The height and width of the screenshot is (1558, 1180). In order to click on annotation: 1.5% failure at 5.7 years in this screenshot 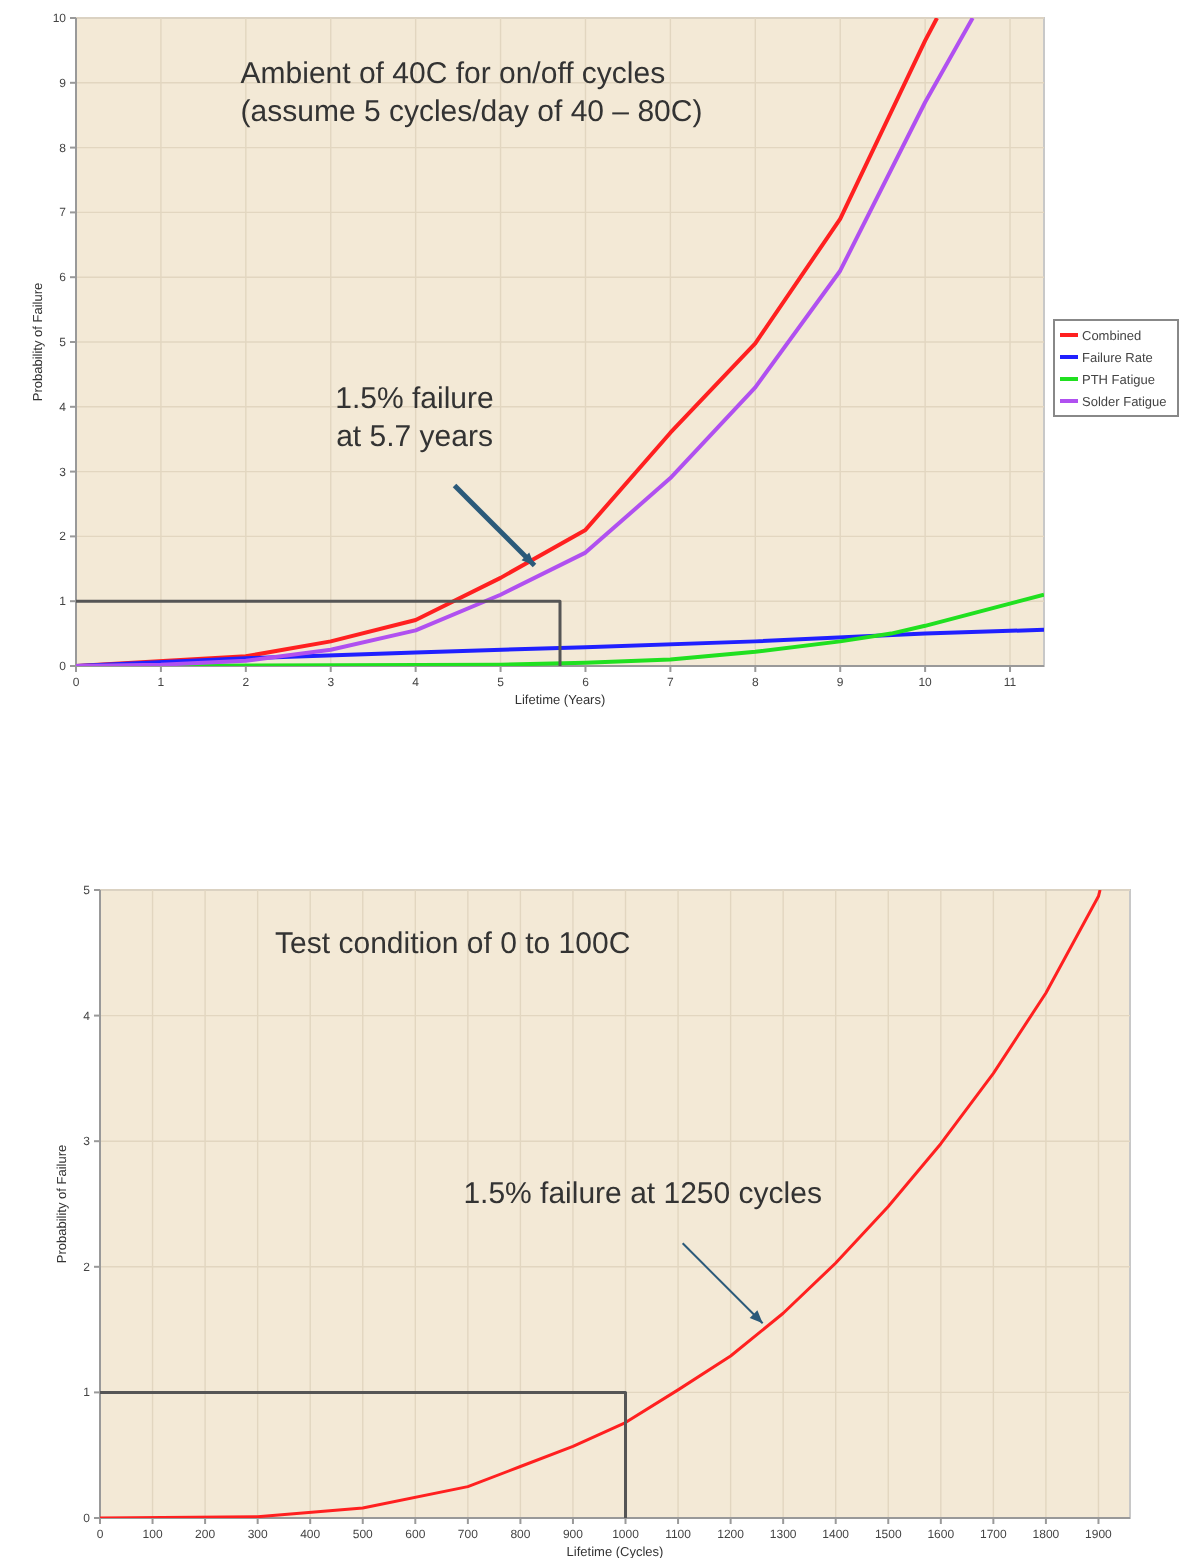, I will do `click(414, 417)`.